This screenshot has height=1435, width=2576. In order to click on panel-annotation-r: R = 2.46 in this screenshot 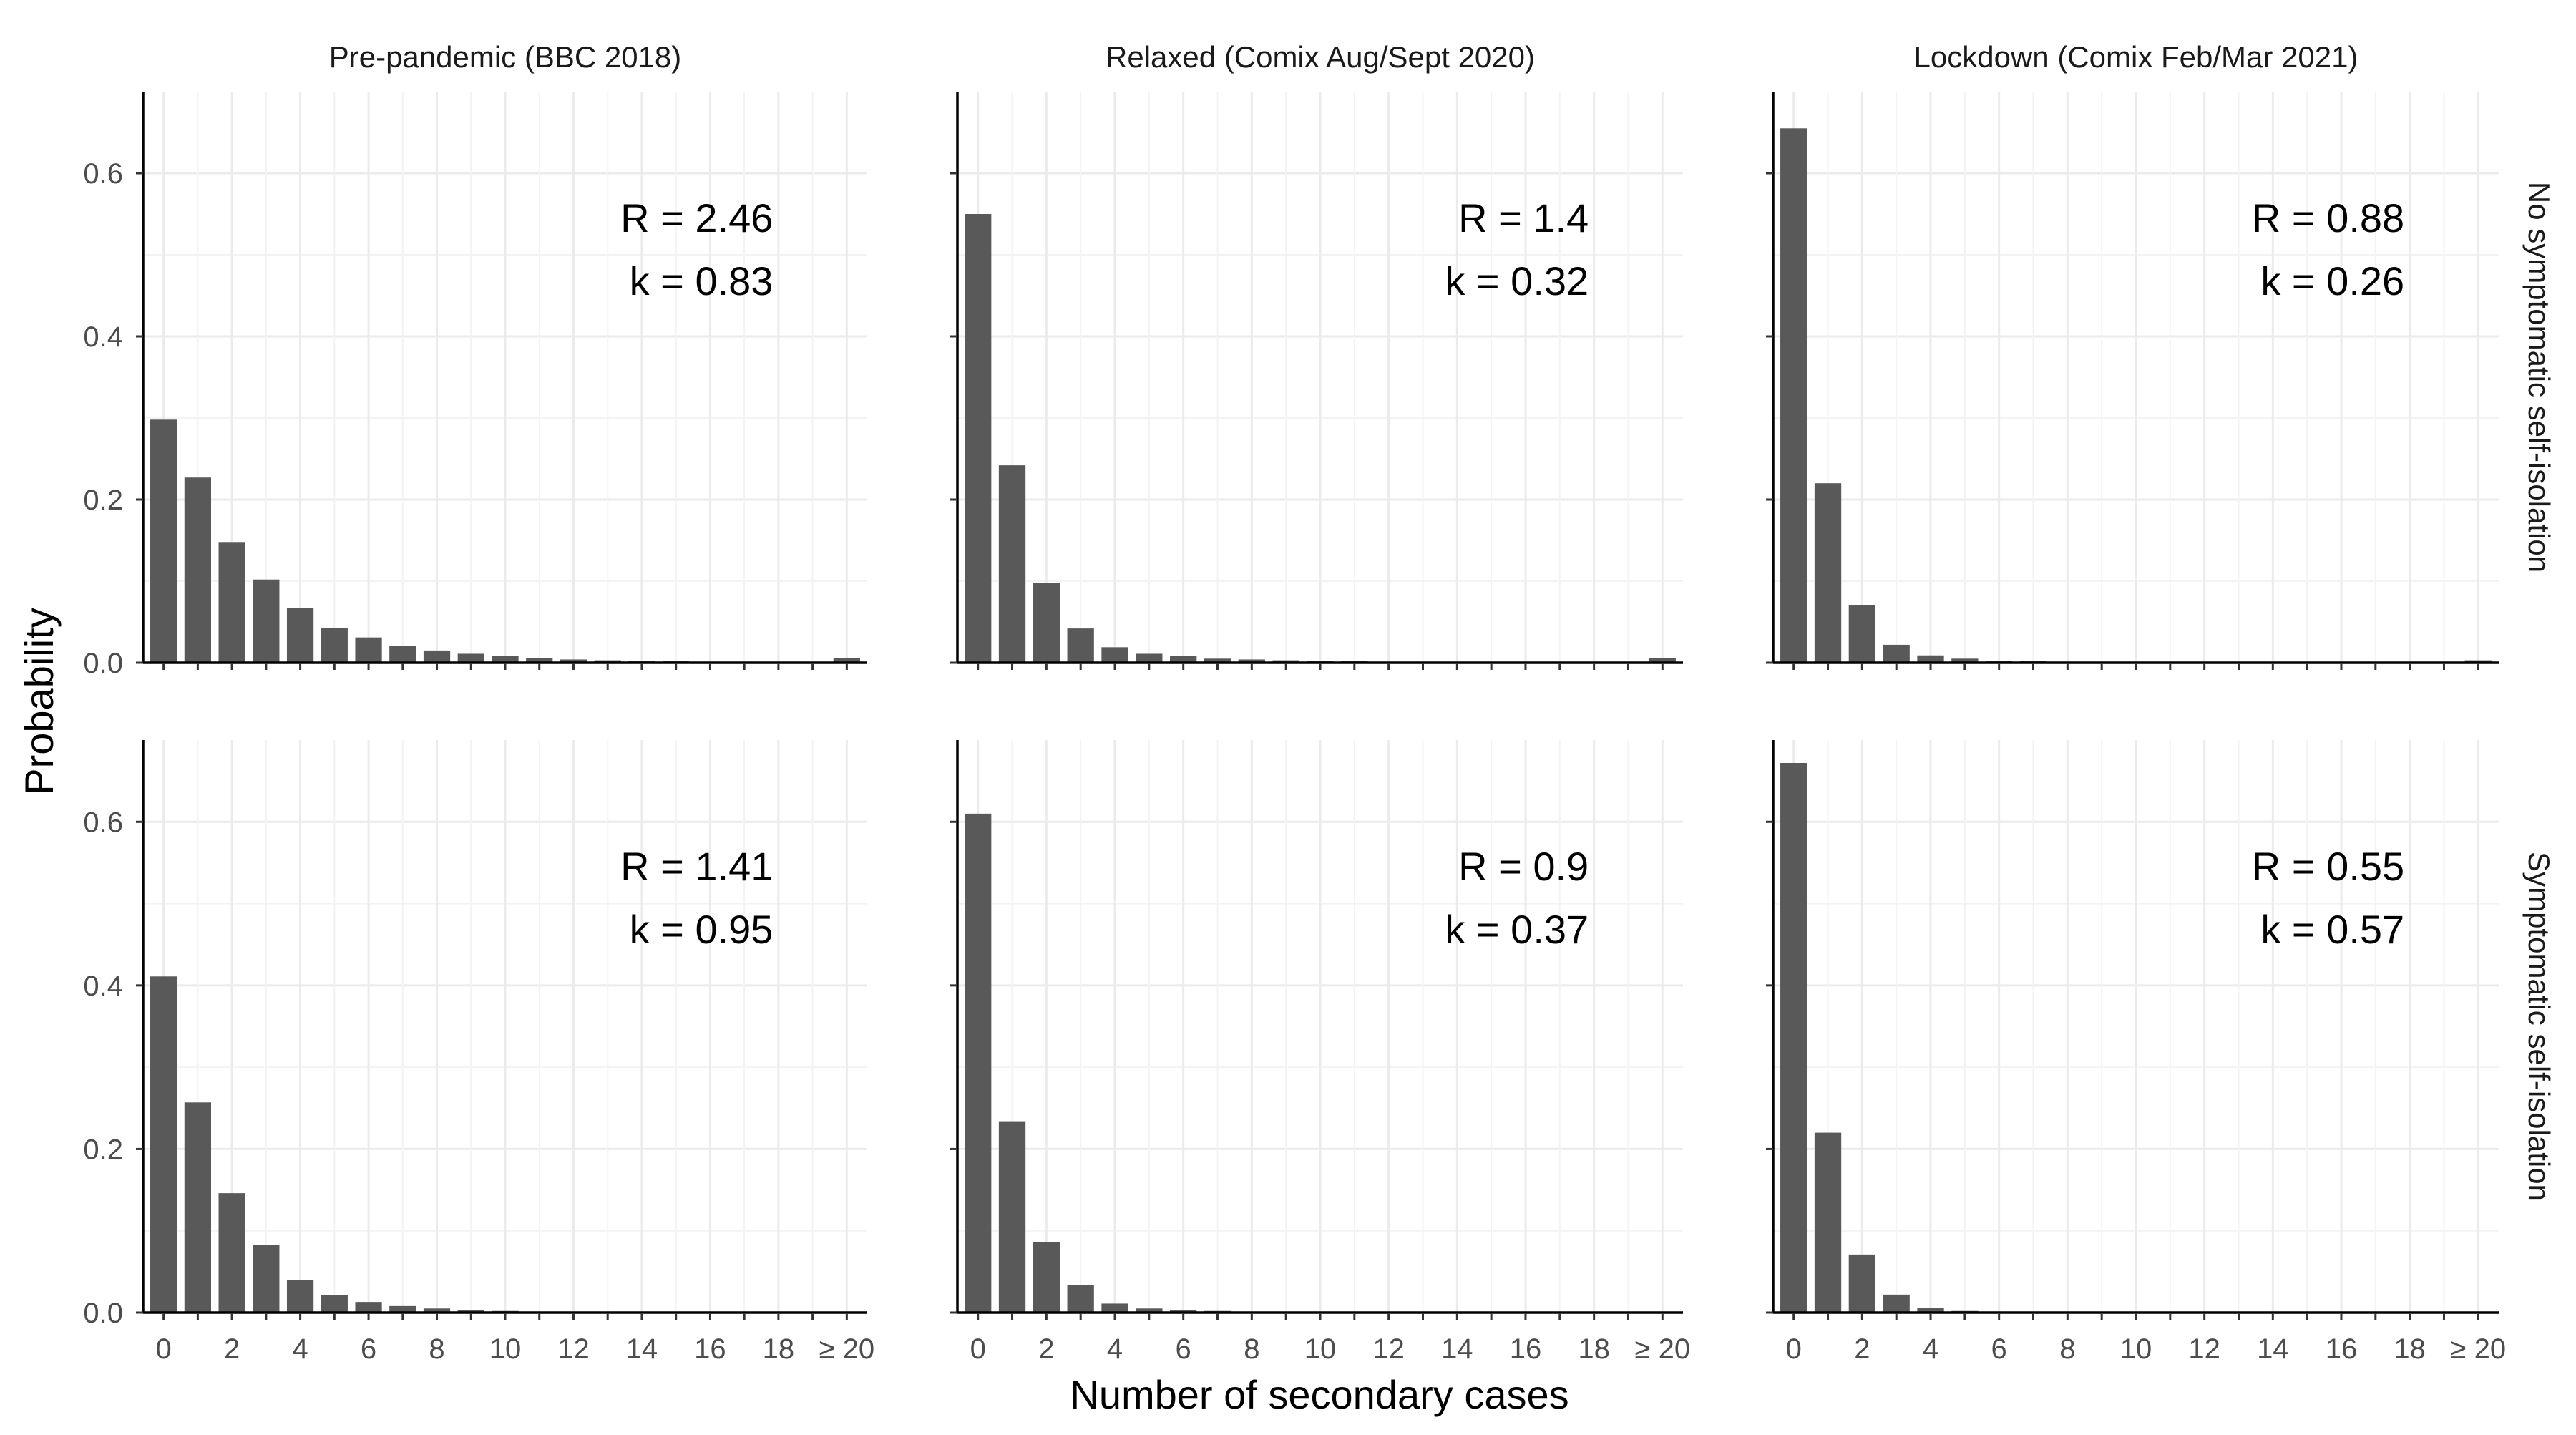, I will do `click(696, 218)`.